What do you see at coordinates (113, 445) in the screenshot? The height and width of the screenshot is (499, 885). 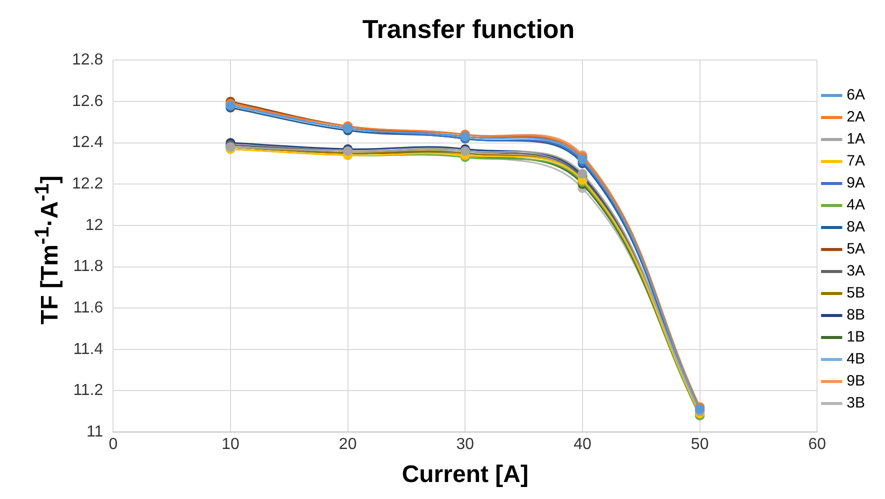 I see `x-tick-label: 0` at bounding box center [113, 445].